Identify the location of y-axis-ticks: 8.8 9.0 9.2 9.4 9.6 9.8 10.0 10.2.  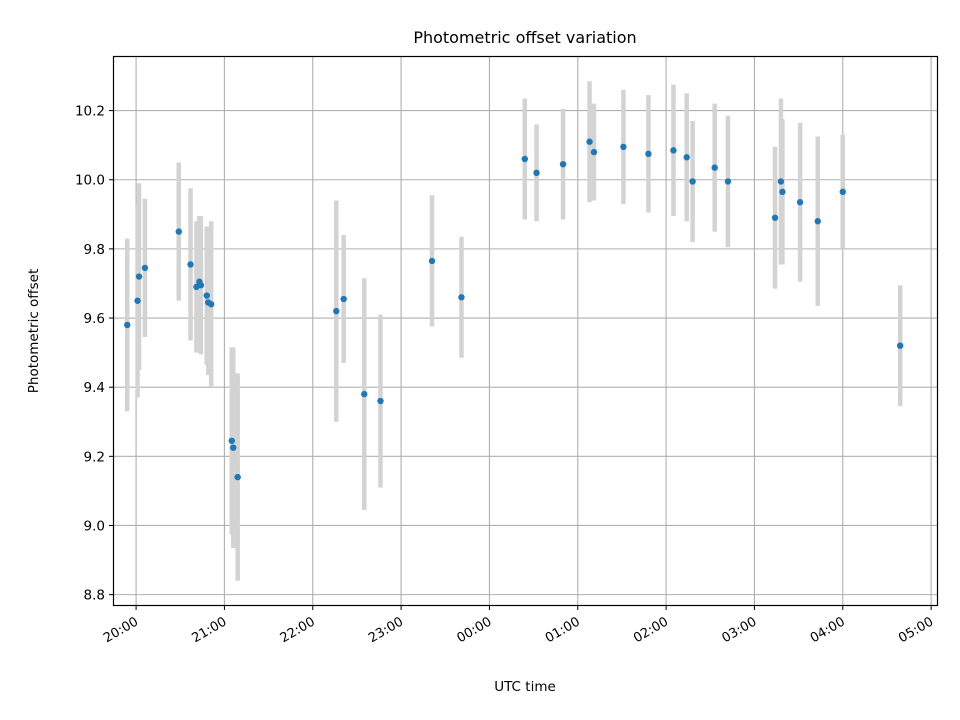
(94, 354).